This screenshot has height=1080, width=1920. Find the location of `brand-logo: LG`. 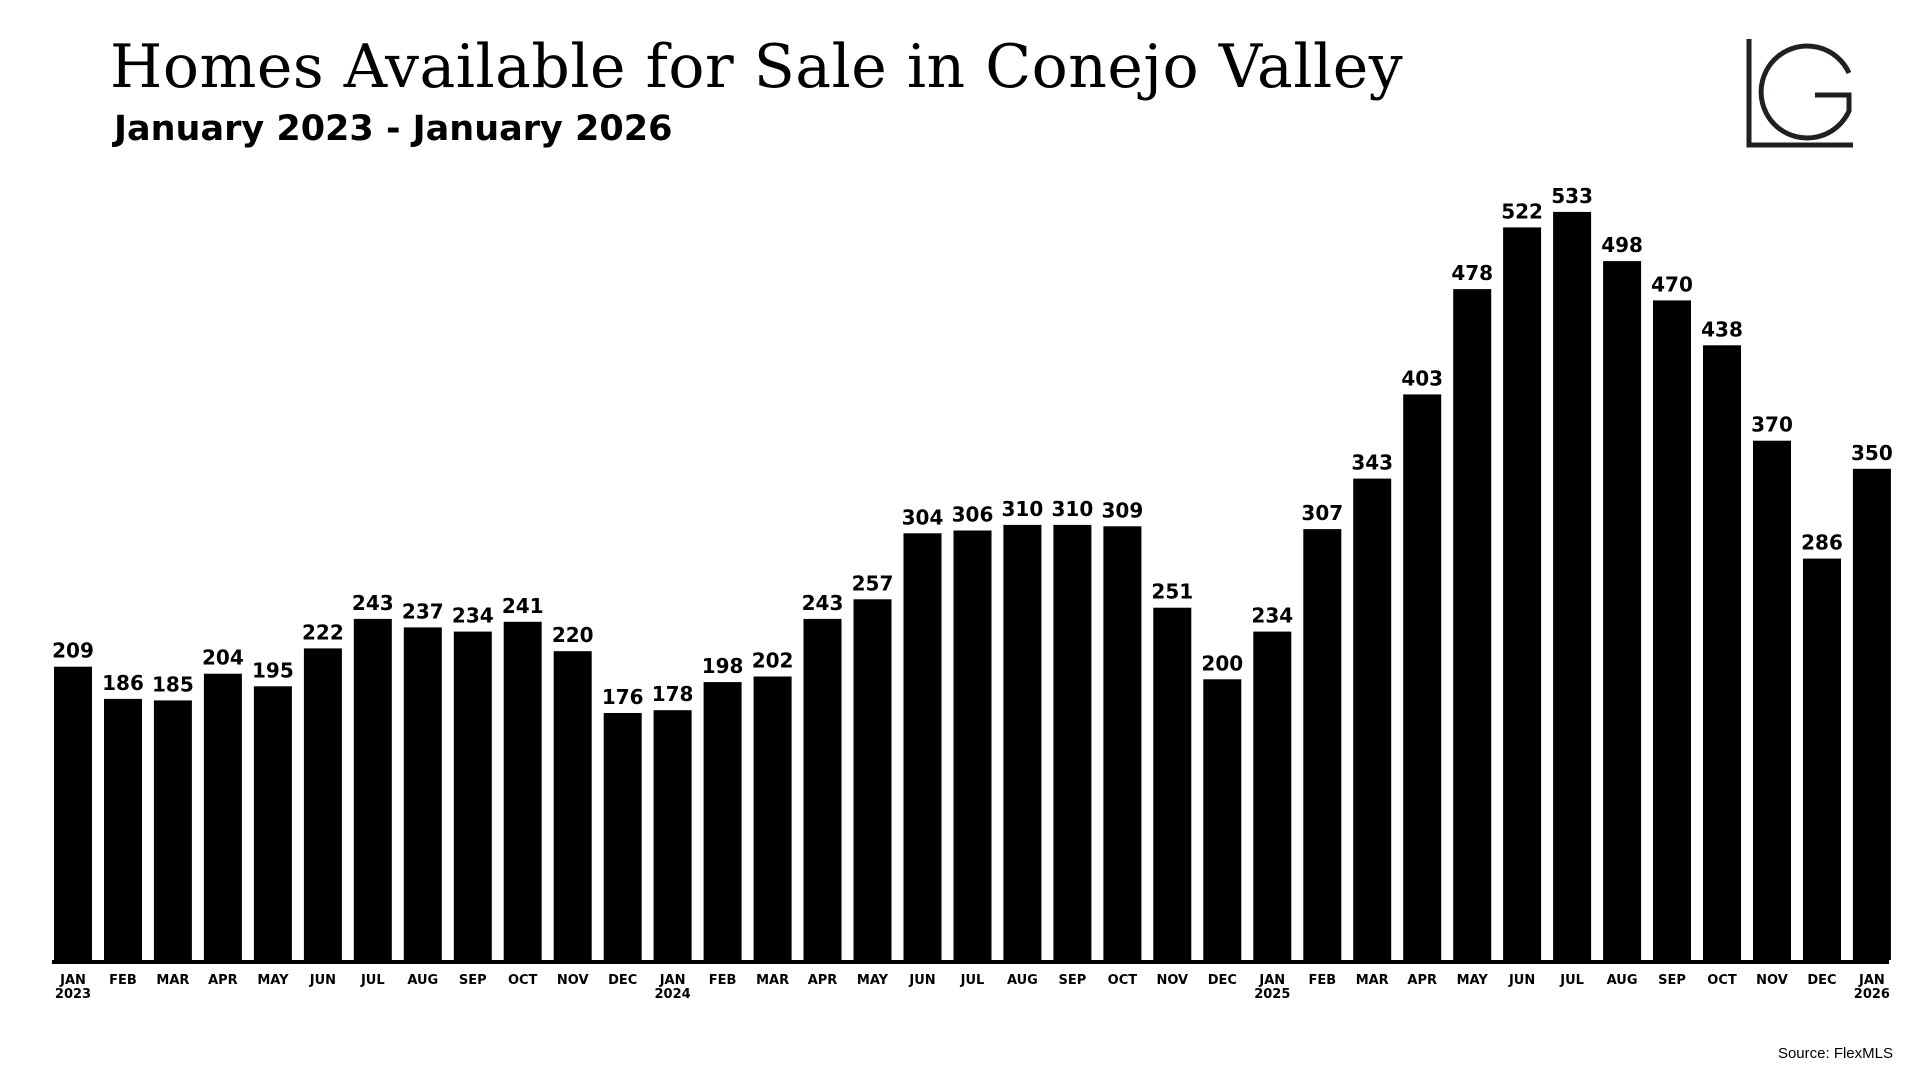

brand-logo: LG is located at coordinates (1802, 92).